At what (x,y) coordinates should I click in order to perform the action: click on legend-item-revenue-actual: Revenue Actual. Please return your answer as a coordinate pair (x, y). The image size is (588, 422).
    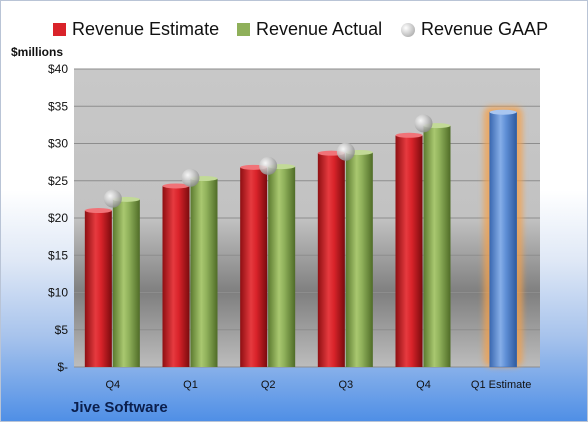
    Looking at the image, I should click on (309, 29).